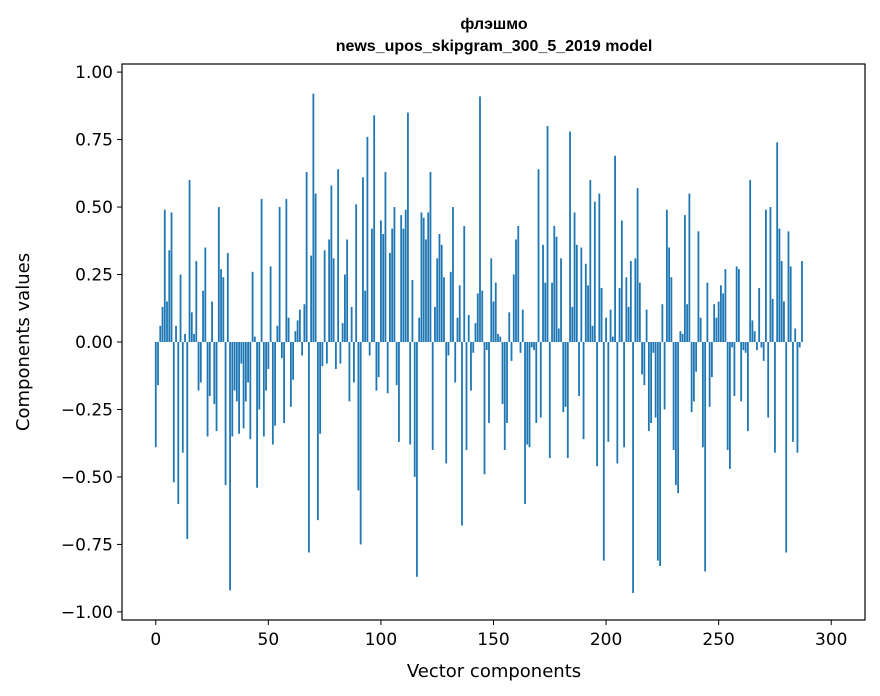 This screenshot has width=880, height=696. What do you see at coordinates (718, 640) in the screenshot?
I see `x-tick-label: 250` at bounding box center [718, 640].